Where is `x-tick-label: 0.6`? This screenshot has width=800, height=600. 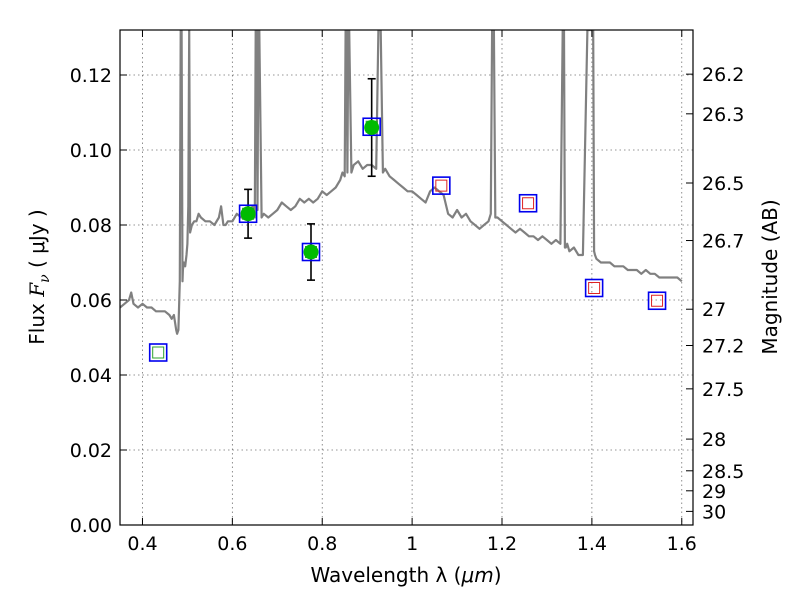
x-tick-label: 0.6 is located at coordinates (232, 544).